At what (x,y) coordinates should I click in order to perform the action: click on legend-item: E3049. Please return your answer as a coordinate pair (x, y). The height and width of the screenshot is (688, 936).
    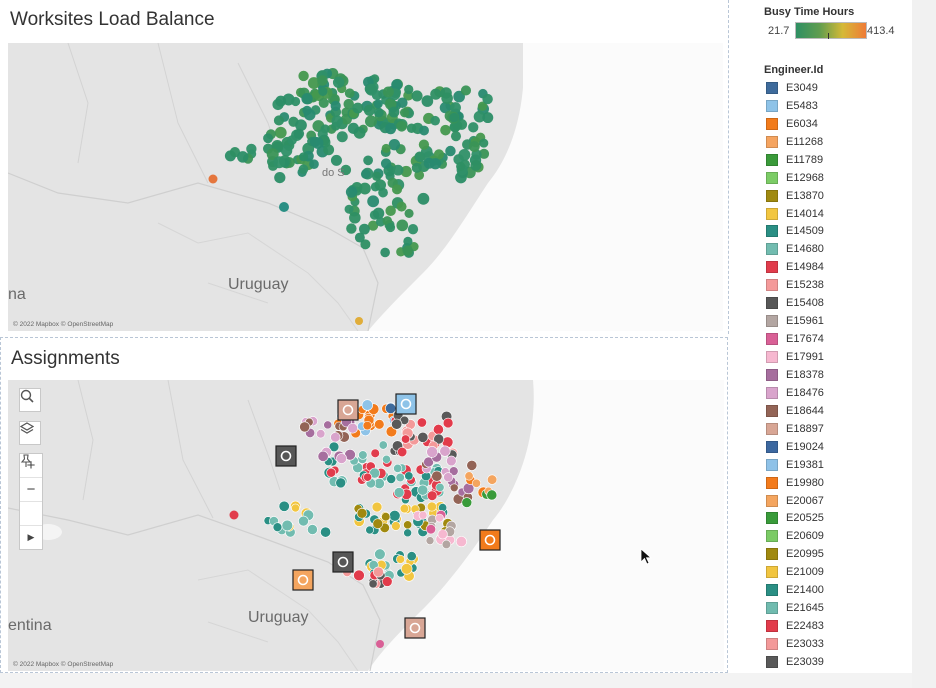
    Looking at the image, I should click on (795, 88).